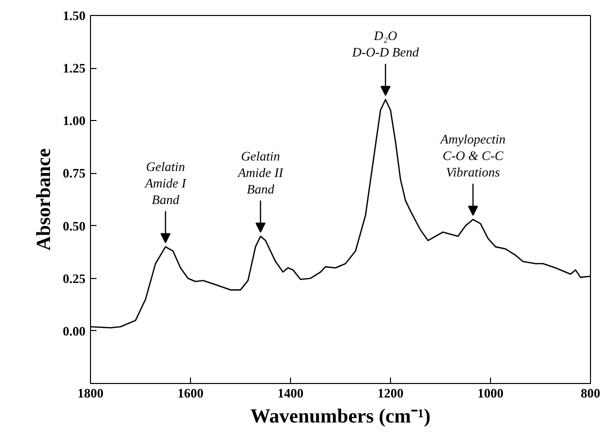 Image resolution: width=615 pixels, height=442 pixels. What do you see at coordinates (291, 393) in the screenshot?
I see `x-tick-label: 1400` at bounding box center [291, 393].